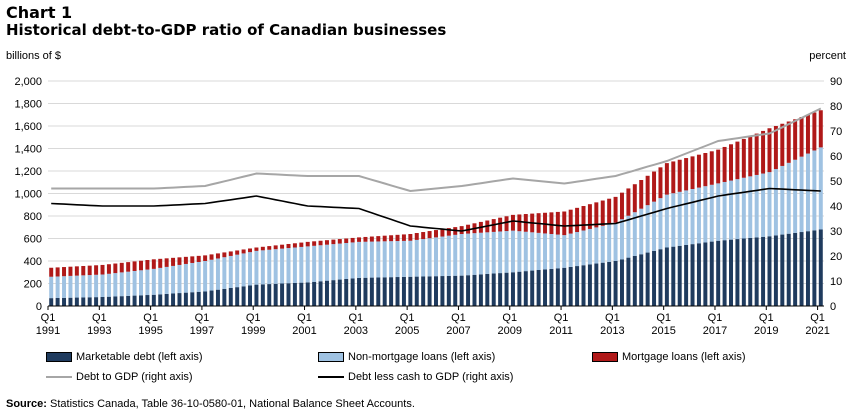  What do you see at coordinates (836, 257) in the screenshot?
I see `right-tick-label: 20` at bounding box center [836, 257].